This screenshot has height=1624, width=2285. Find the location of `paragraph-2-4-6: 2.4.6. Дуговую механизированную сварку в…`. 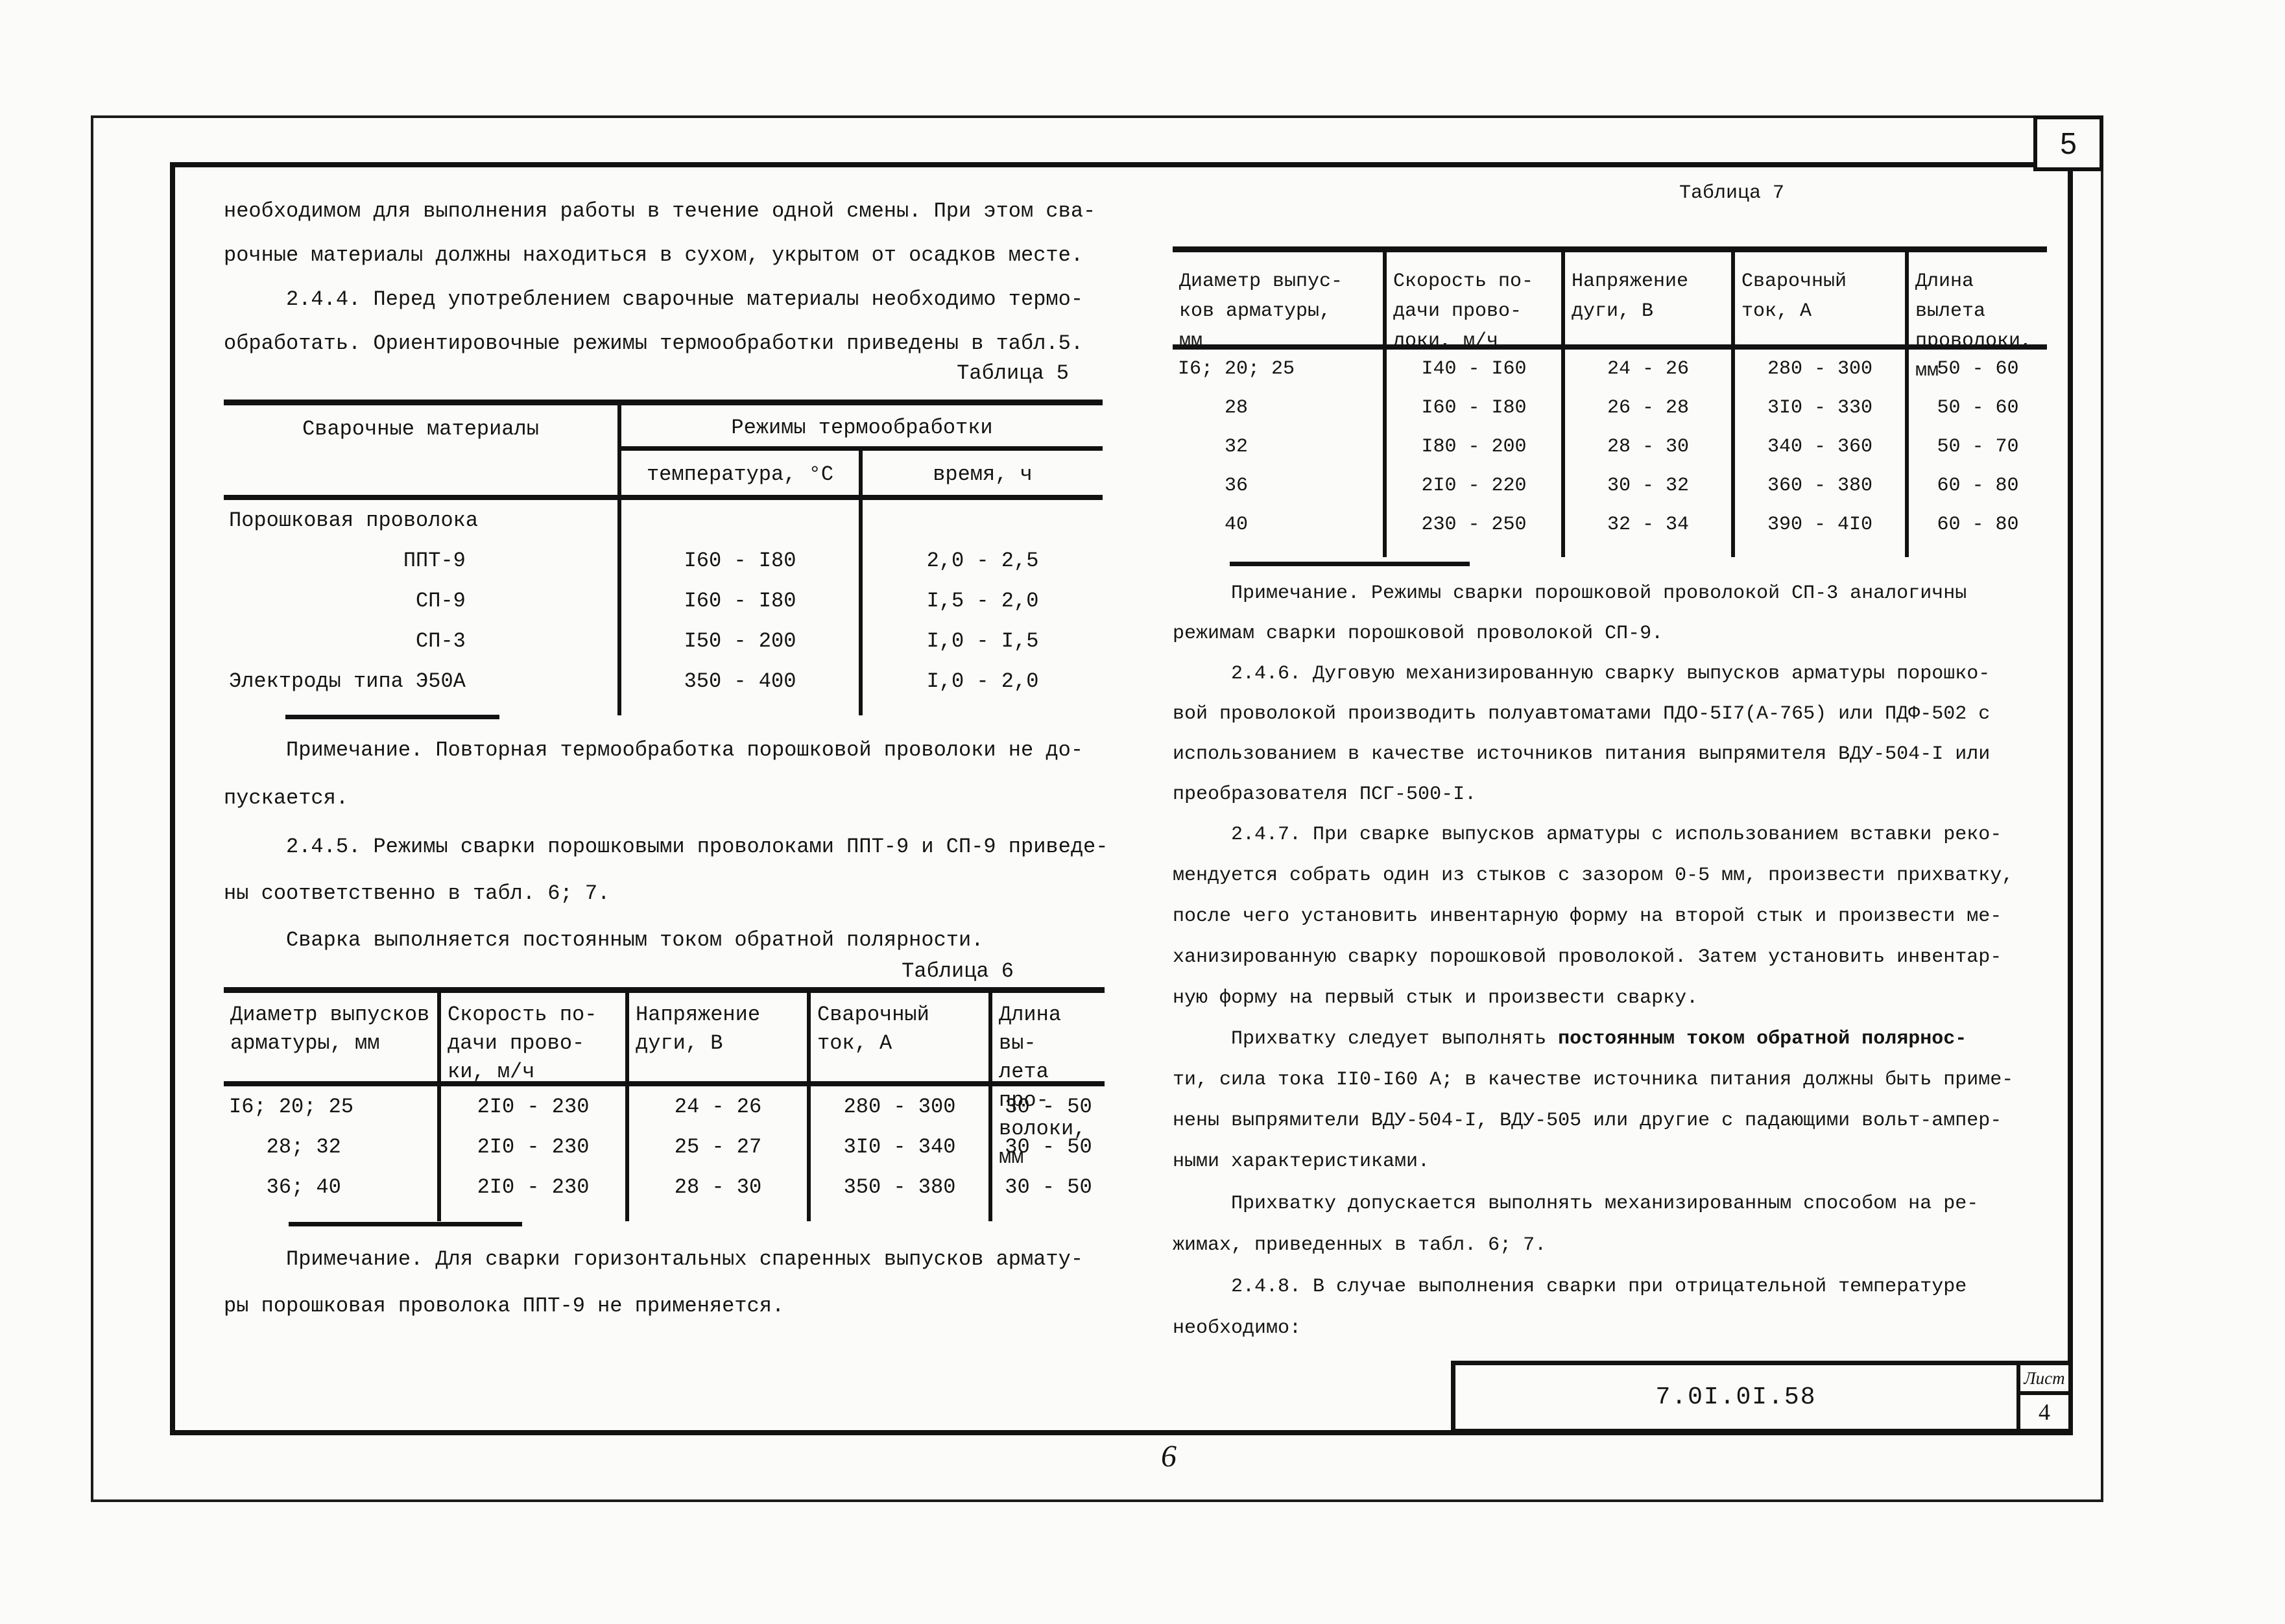

paragraph-2-4-6: 2.4.6. Дуговую механизированную сварку в… is located at coordinates (1610, 734).